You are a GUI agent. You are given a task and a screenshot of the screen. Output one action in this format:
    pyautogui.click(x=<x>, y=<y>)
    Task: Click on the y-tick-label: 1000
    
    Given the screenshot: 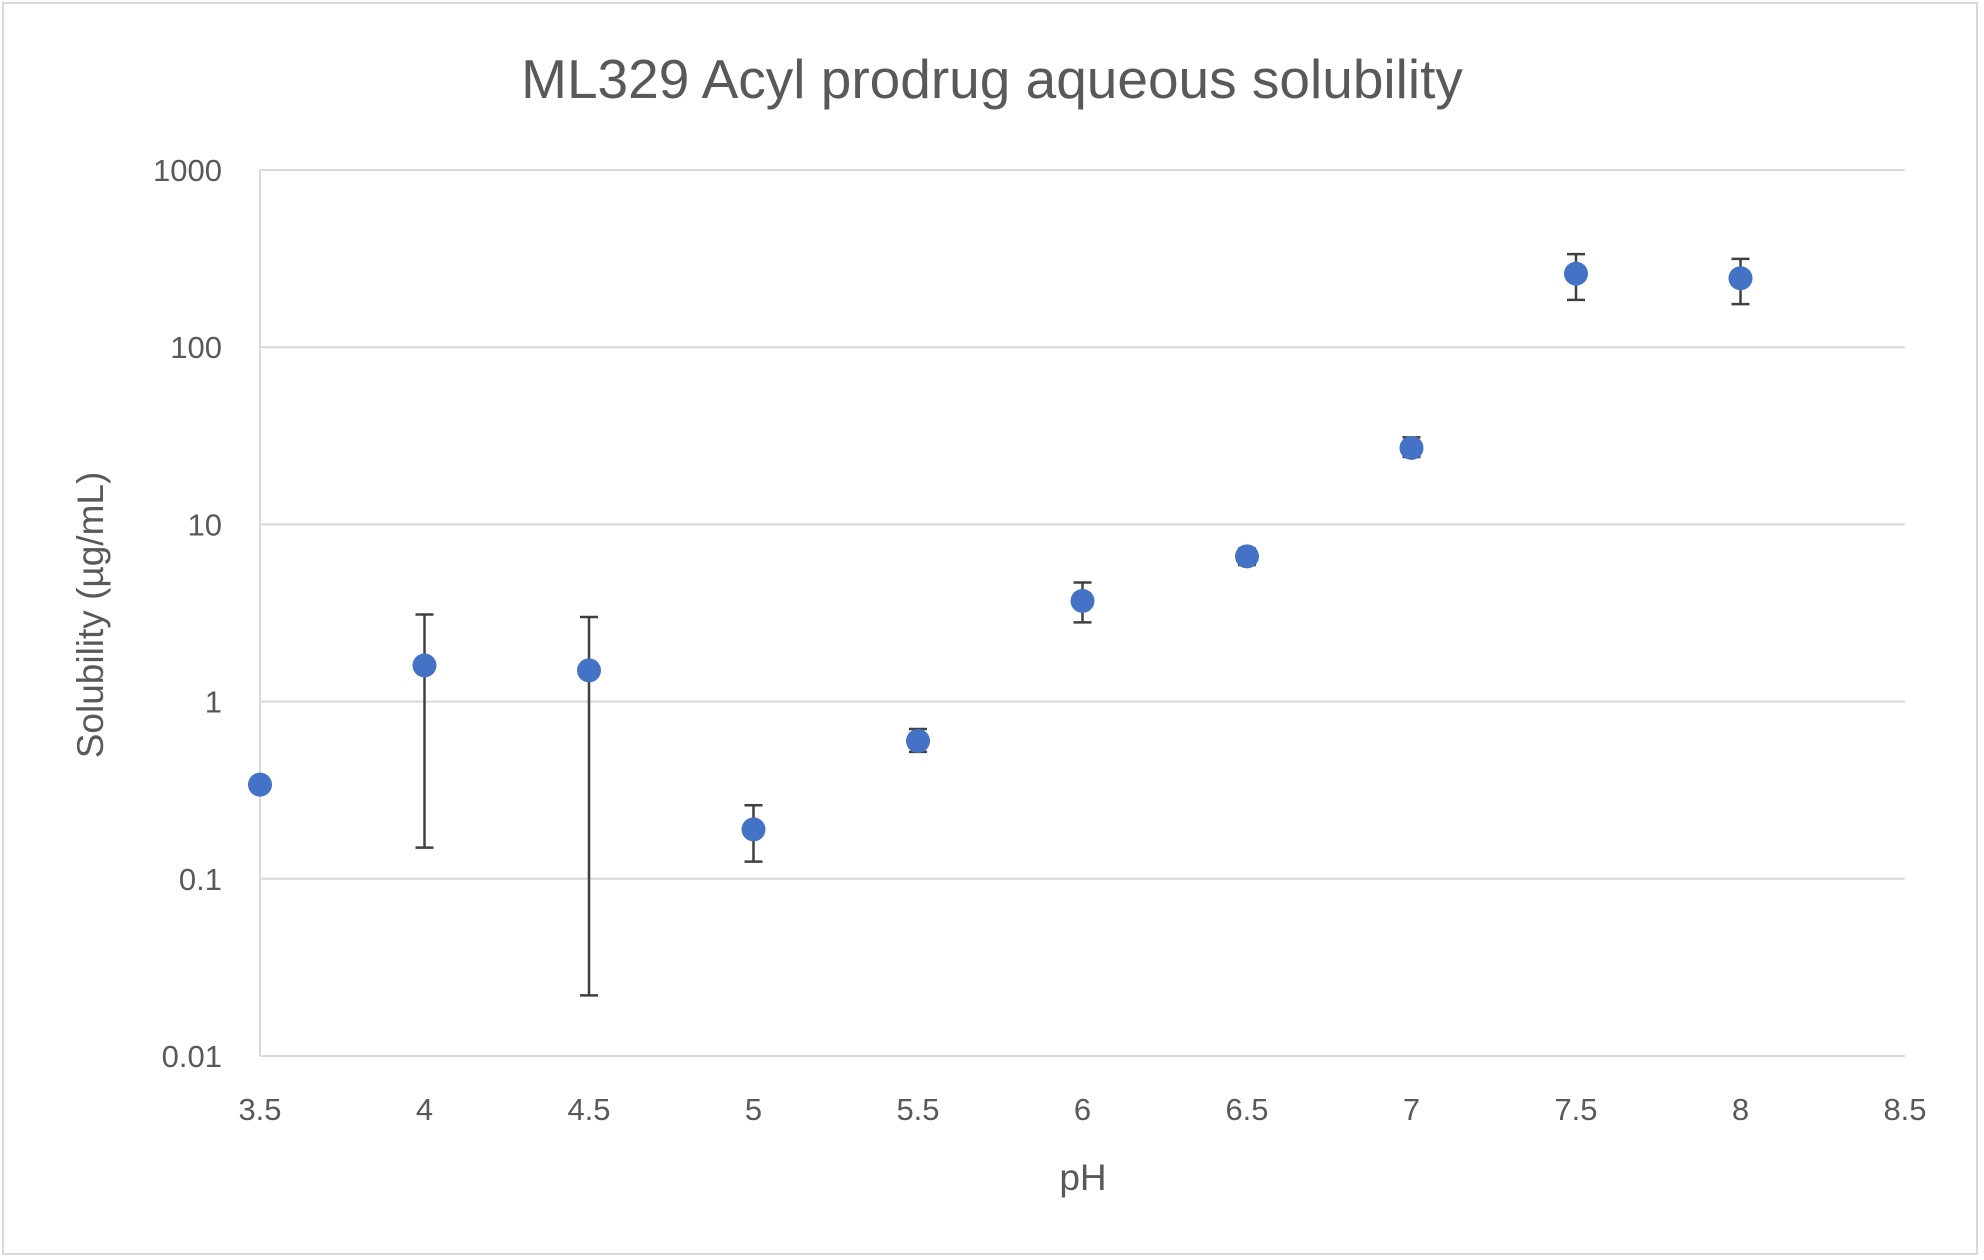 What is the action you would take?
    pyautogui.click(x=187, y=170)
    